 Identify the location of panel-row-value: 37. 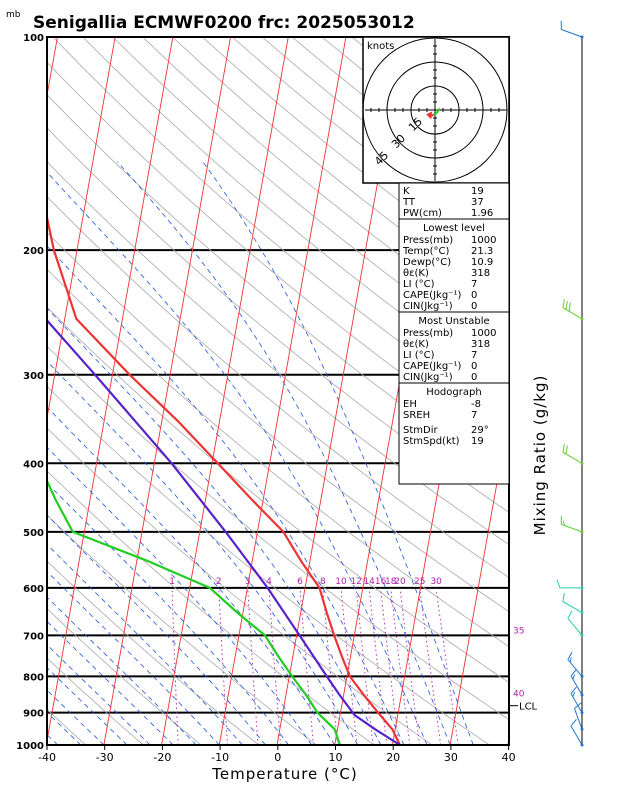
(477, 202).